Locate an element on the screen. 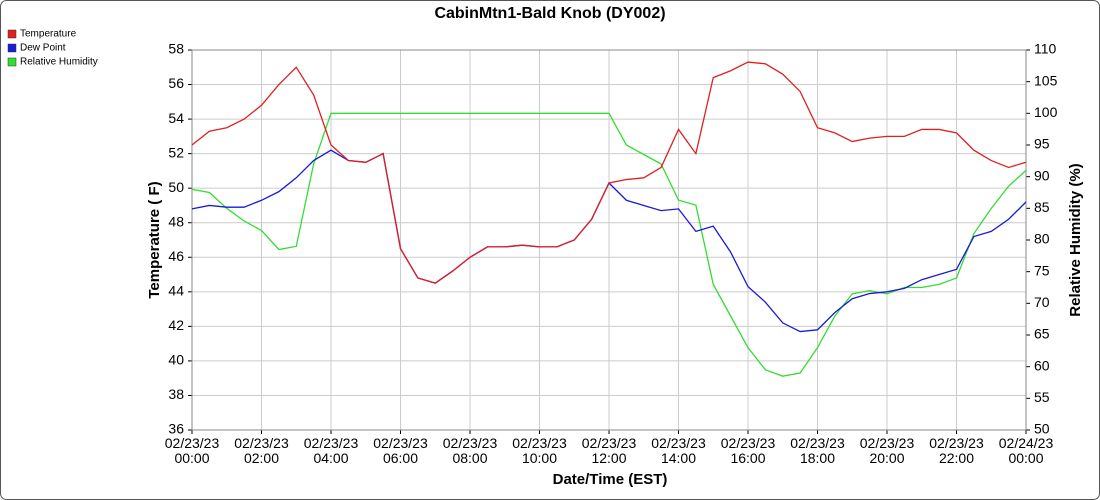  x-tick-label: 02/23/23 22:00 is located at coordinates (956, 450).